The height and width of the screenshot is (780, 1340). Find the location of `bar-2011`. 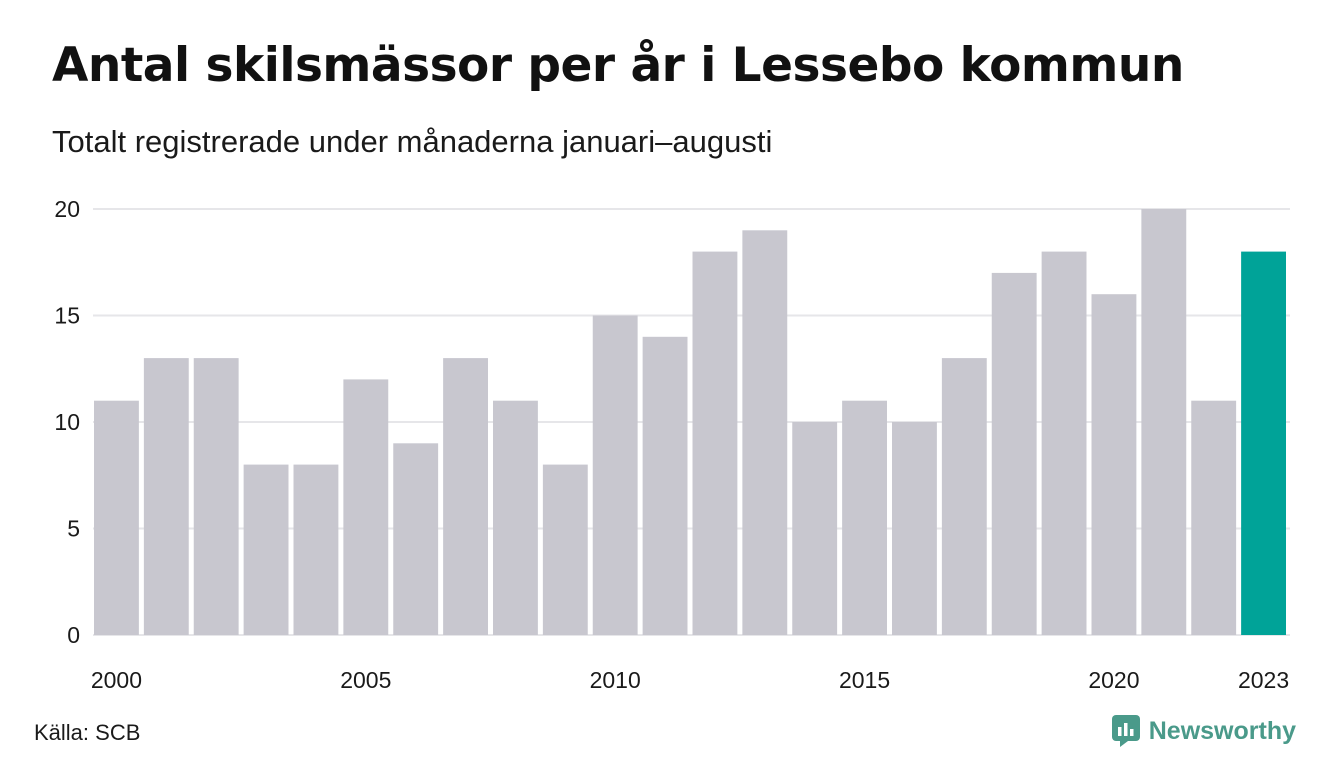

bar-2011 is located at coordinates (665, 485).